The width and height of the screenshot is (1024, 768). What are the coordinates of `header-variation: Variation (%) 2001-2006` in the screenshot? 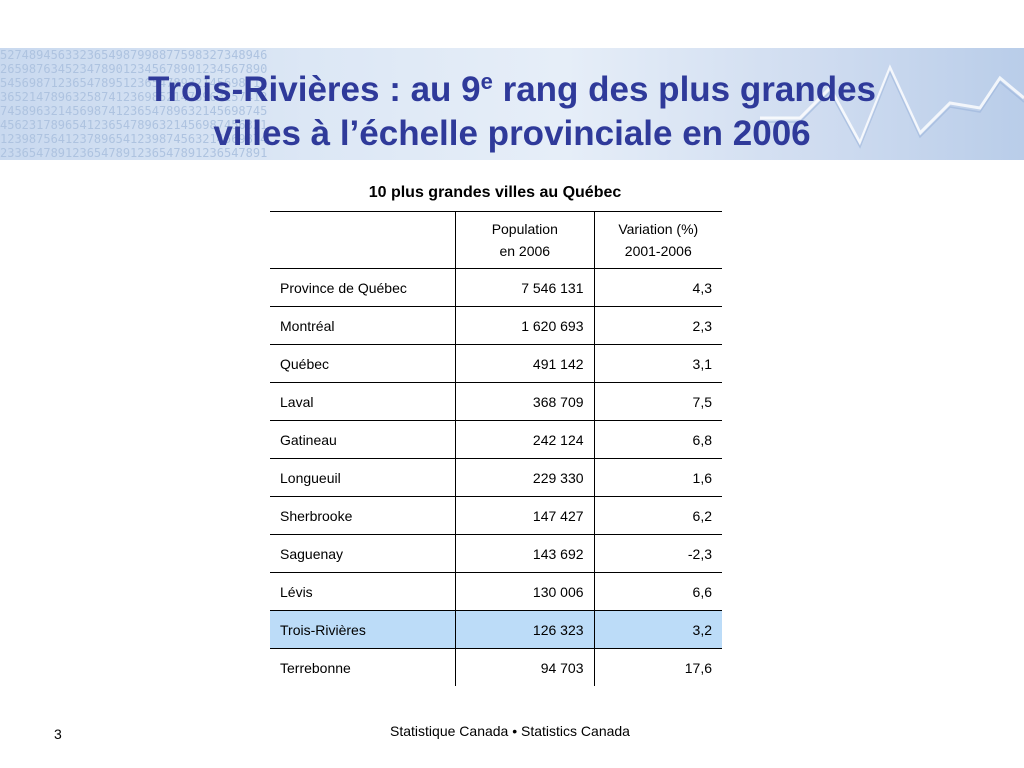 It's located at (657, 240).